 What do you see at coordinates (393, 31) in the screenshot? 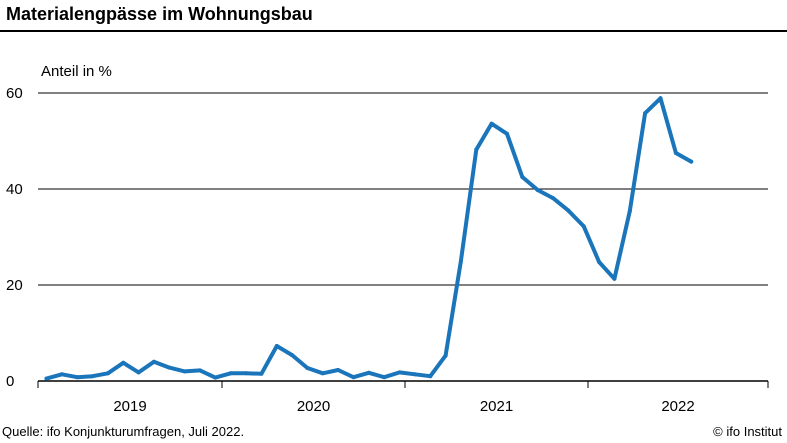
I see `title-divider` at bounding box center [393, 31].